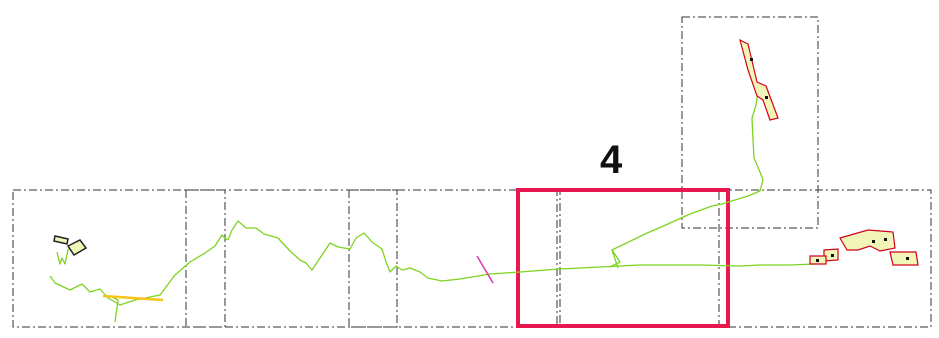 The height and width of the screenshot is (338, 939). I want to click on parcels-top, so click(759, 79).